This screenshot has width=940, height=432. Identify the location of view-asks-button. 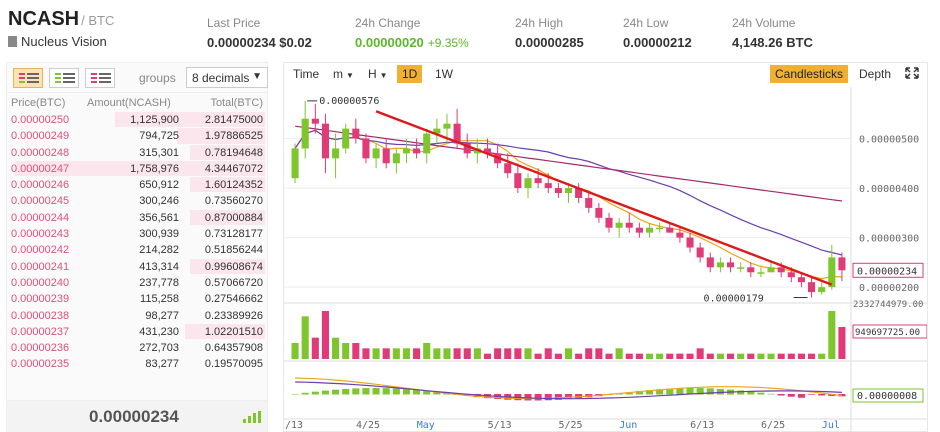
(100, 78).